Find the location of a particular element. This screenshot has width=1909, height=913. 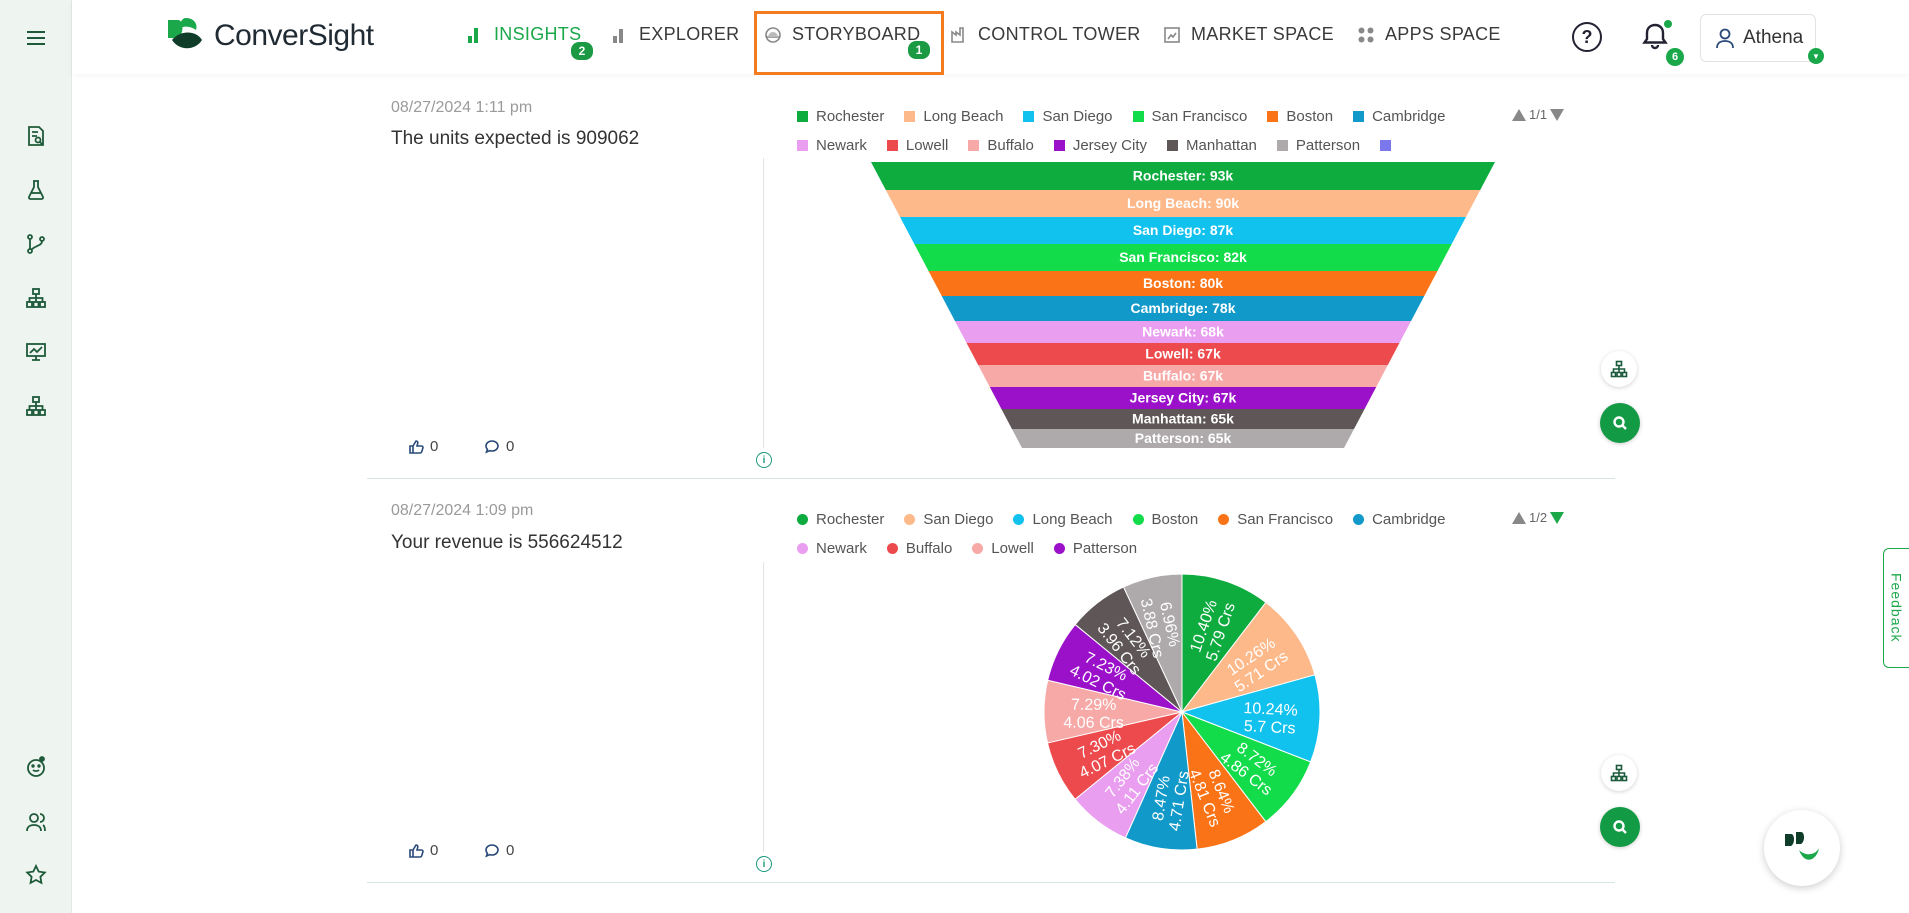

git-branch-icon is located at coordinates (36, 244).